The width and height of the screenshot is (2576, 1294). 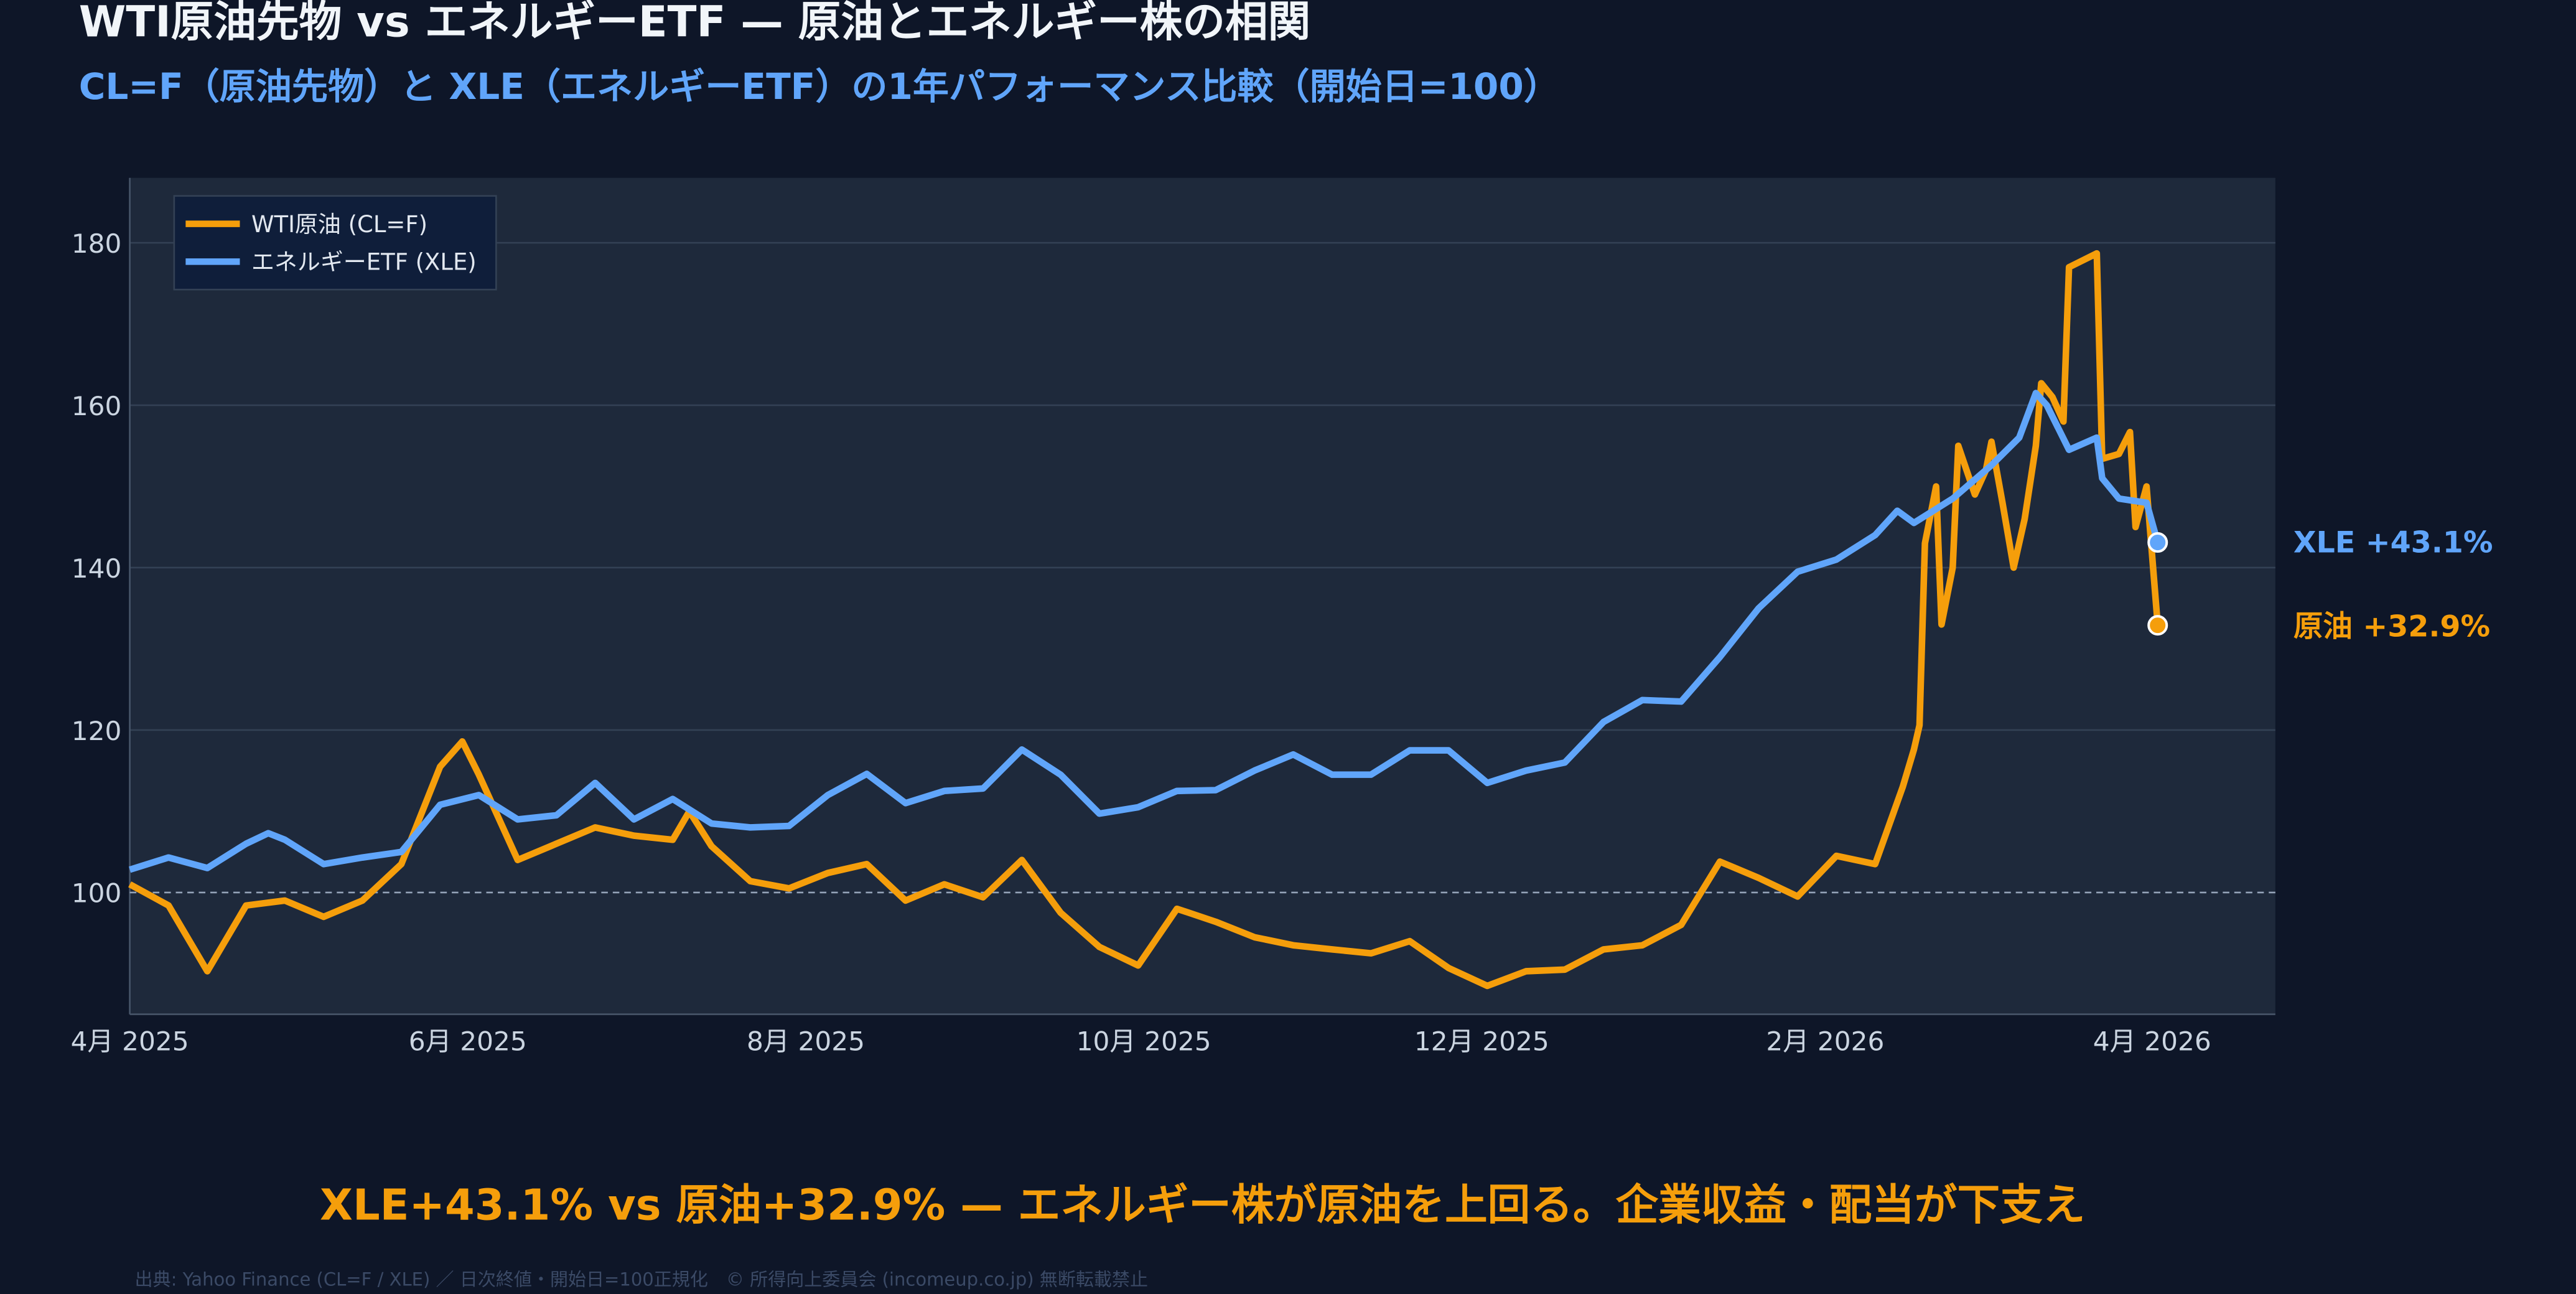 I want to click on y-axis: 100 120 140 160 180, so click(x=97, y=568).